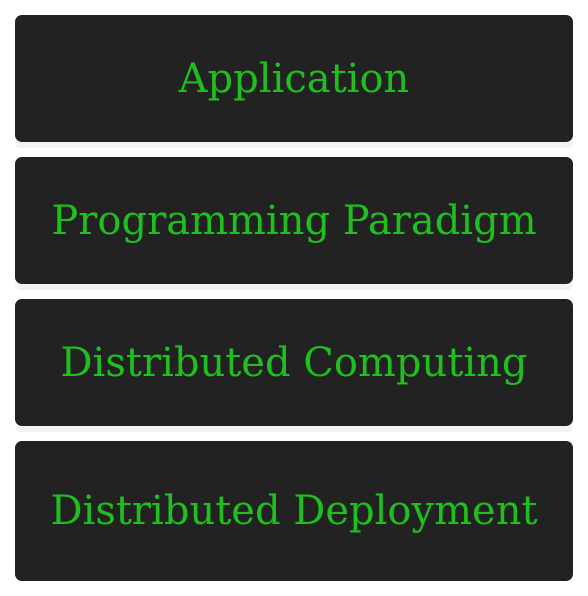 This screenshot has height=596, width=588. Describe the element at coordinates (294, 362) in the screenshot. I see `layer-label: Distributed Computing` at that location.